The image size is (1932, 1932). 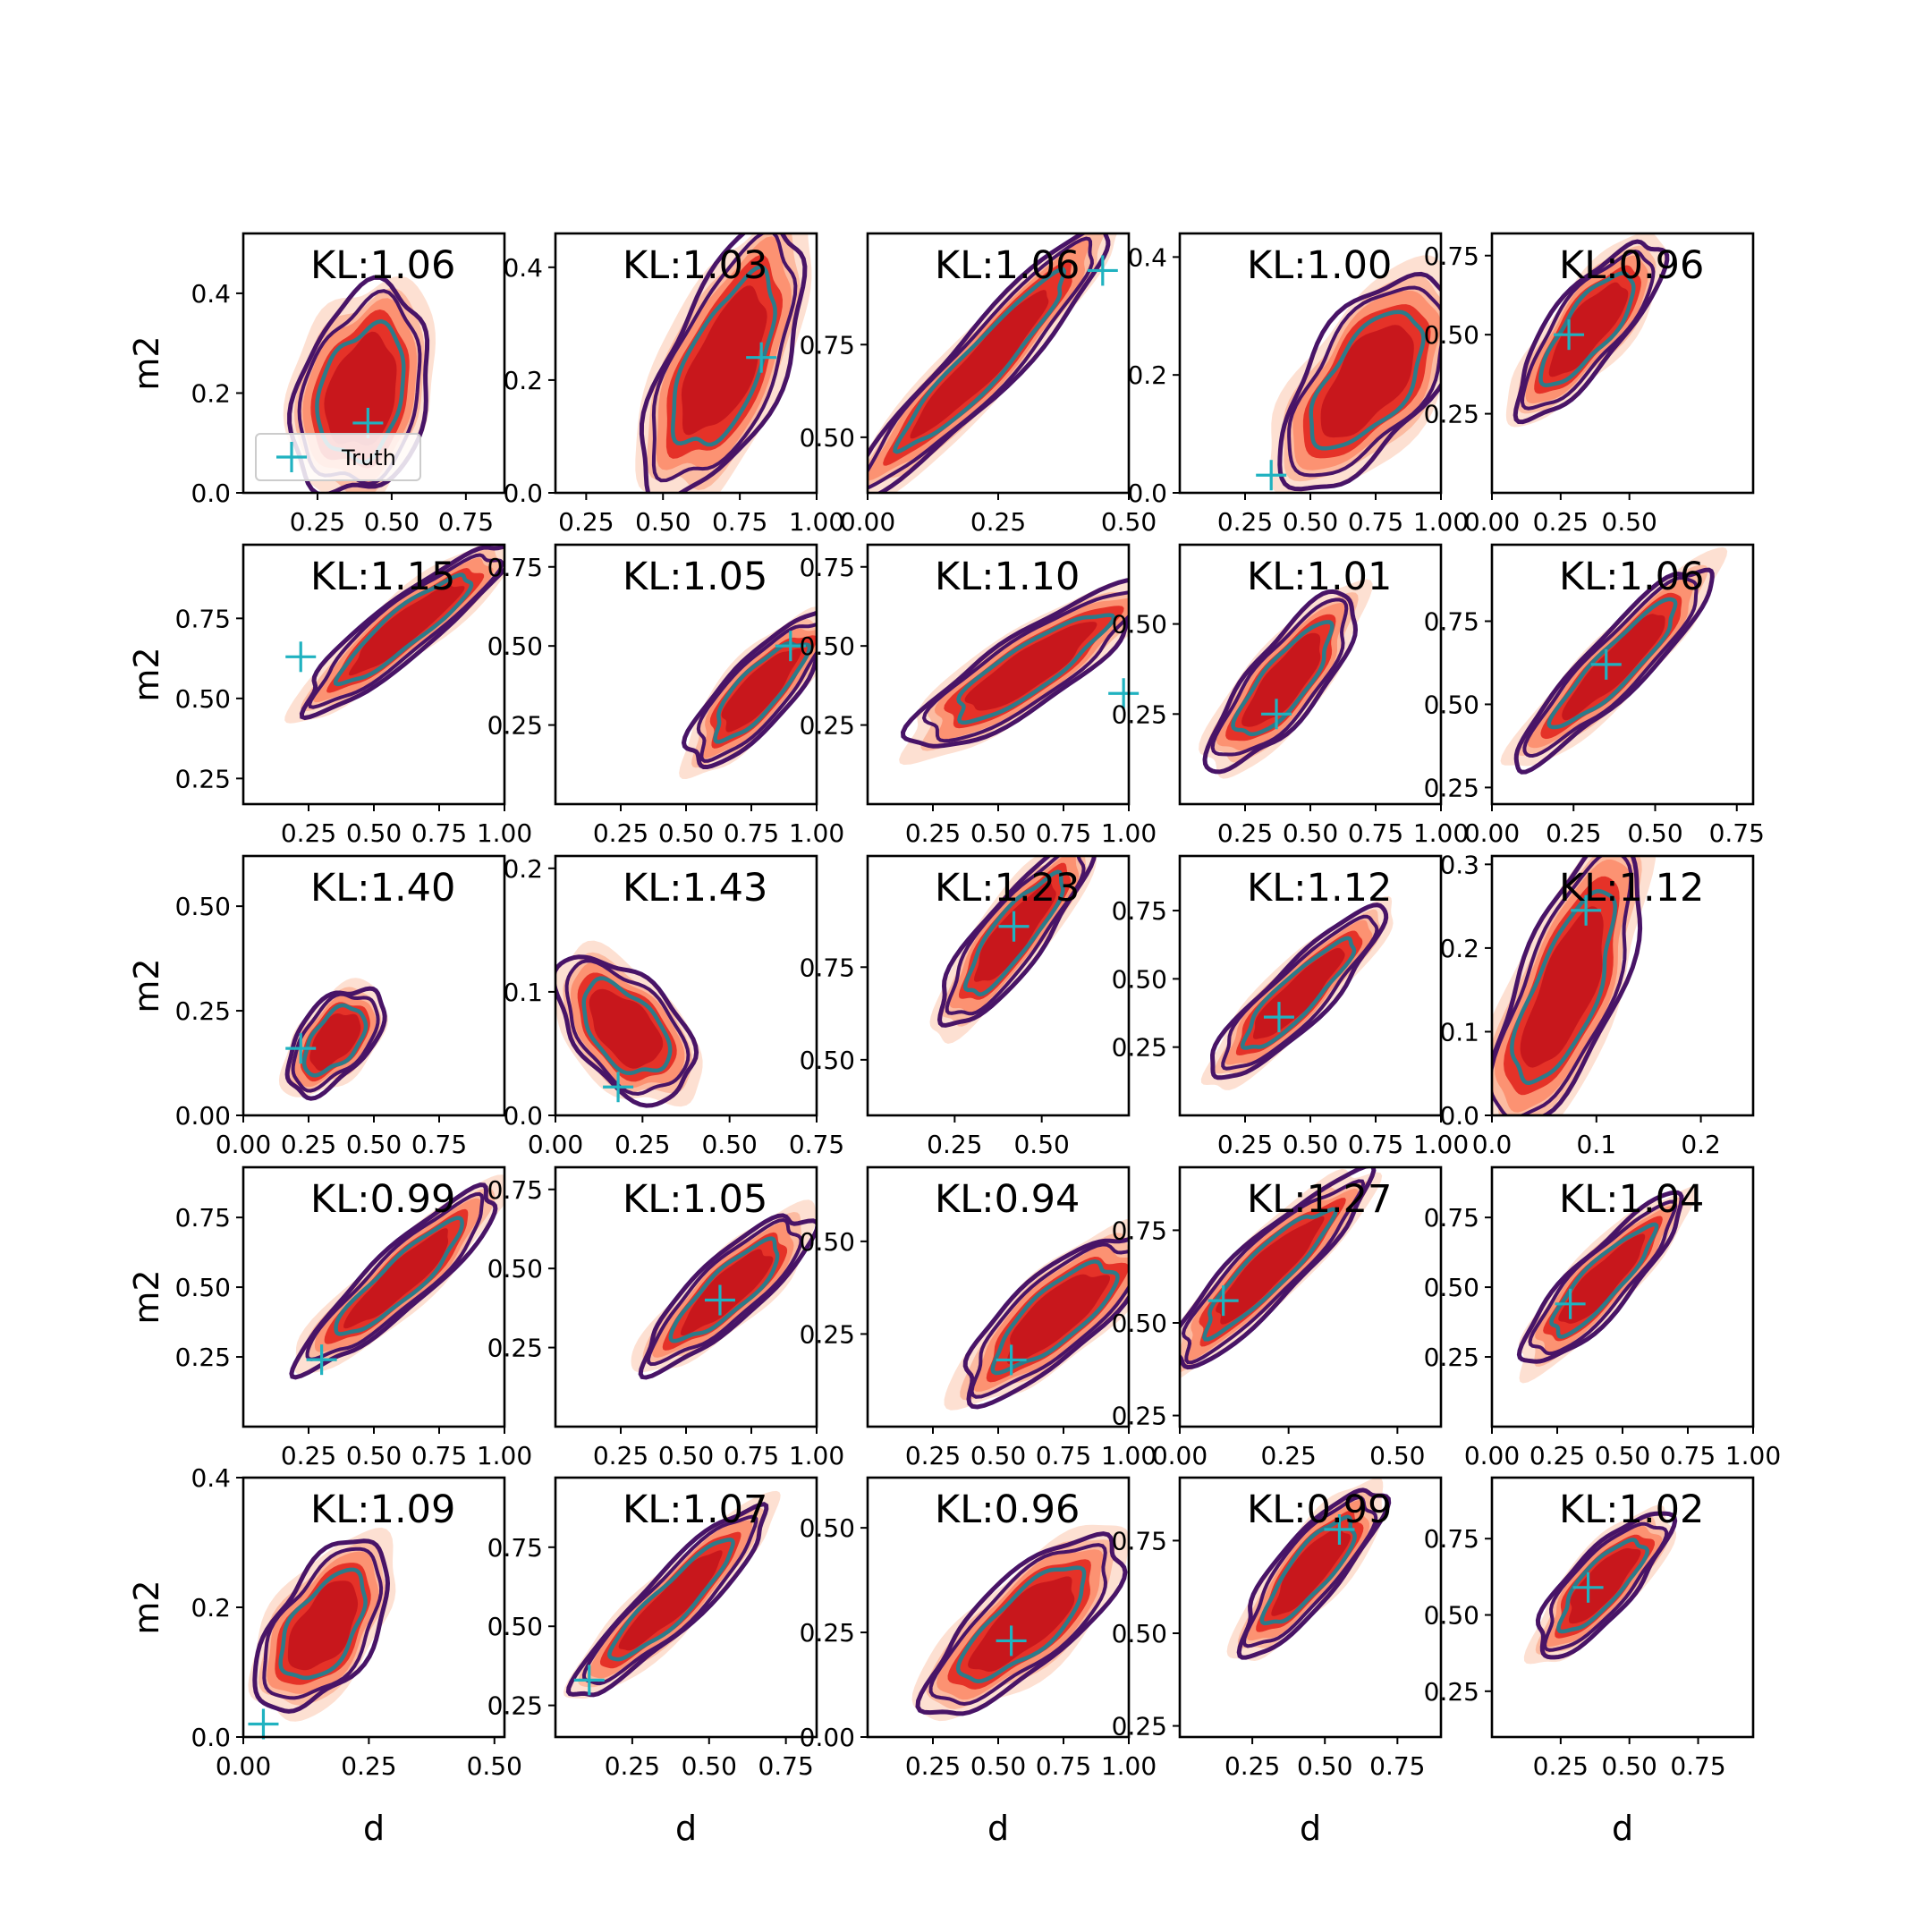 I want to click on subplot-4: KL:1.00 0.25 0.50 0.75 1.00 0.0 0.2 0.4, so click(x=1298, y=384).